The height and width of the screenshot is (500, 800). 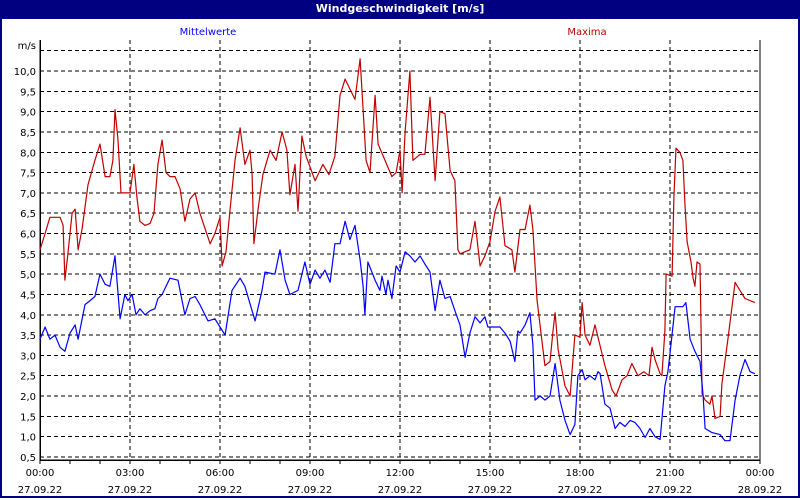 What do you see at coordinates (580, 473) in the screenshot?
I see `x-tick-time: 18:00` at bounding box center [580, 473].